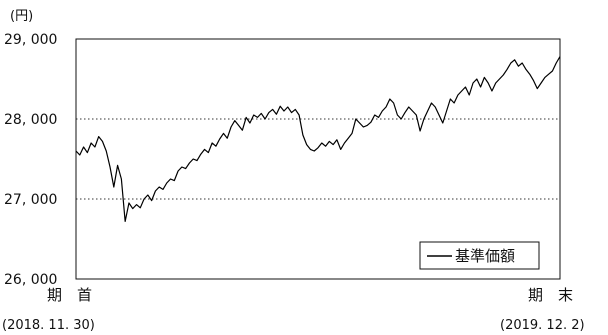 Image resolution: width=608 pixels, height=335 pixels. What do you see at coordinates (30, 40) in the screenshot?
I see `y-tick-label: 29, 000` at bounding box center [30, 40].